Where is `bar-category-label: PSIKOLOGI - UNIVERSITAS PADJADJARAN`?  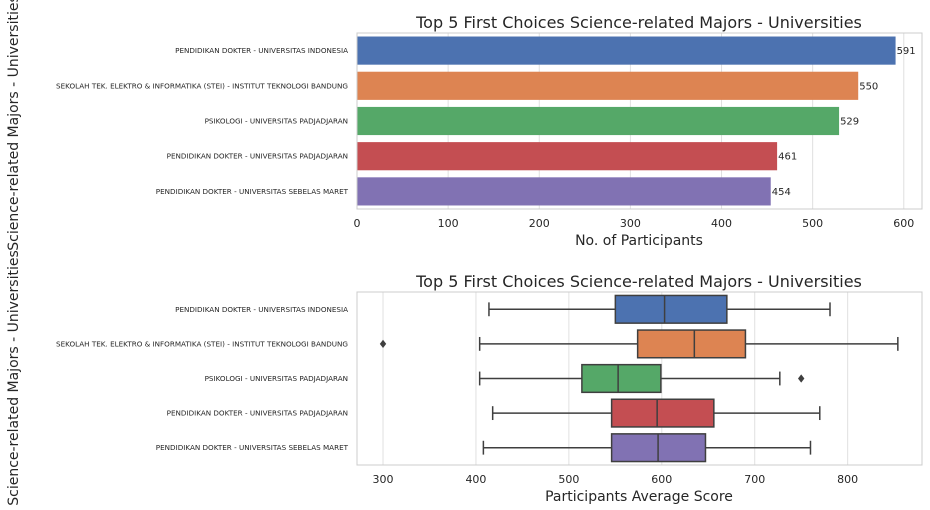 bar-category-label: PSIKOLOGI - UNIVERSITAS PADJADJARAN is located at coordinates (276, 121).